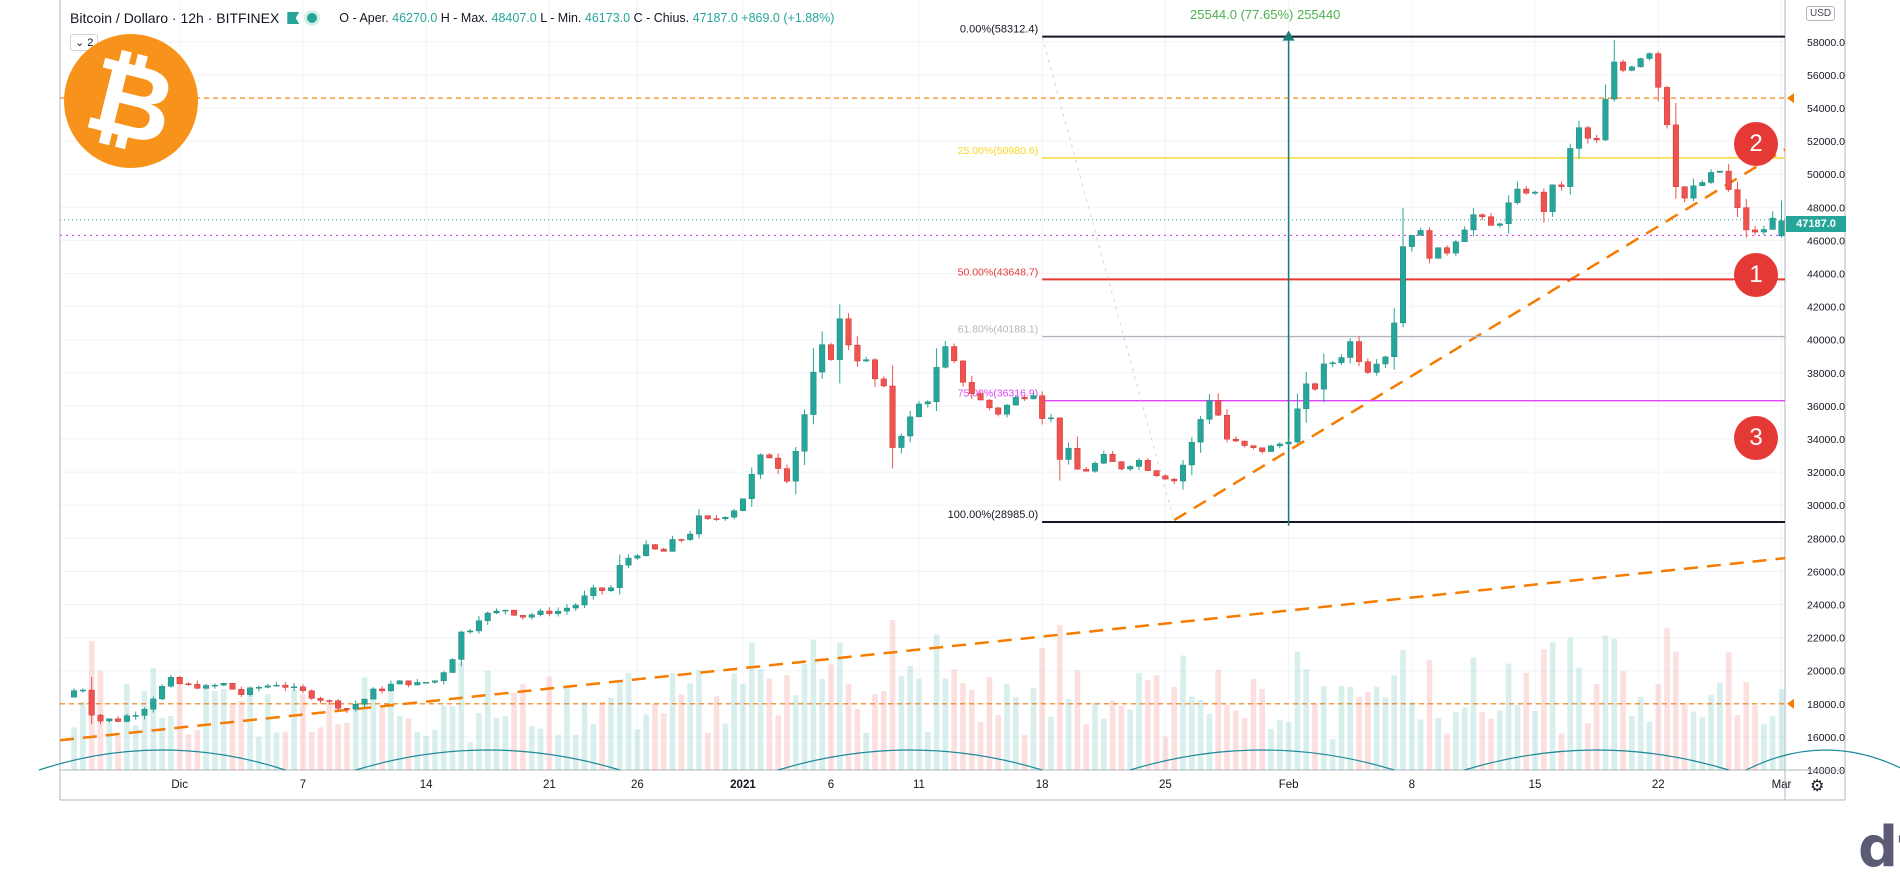 The width and height of the screenshot is (1900, 880). Describe the element at coordinates (1756, 144) in the screenshot. I see `marker-2: 2` at that location.